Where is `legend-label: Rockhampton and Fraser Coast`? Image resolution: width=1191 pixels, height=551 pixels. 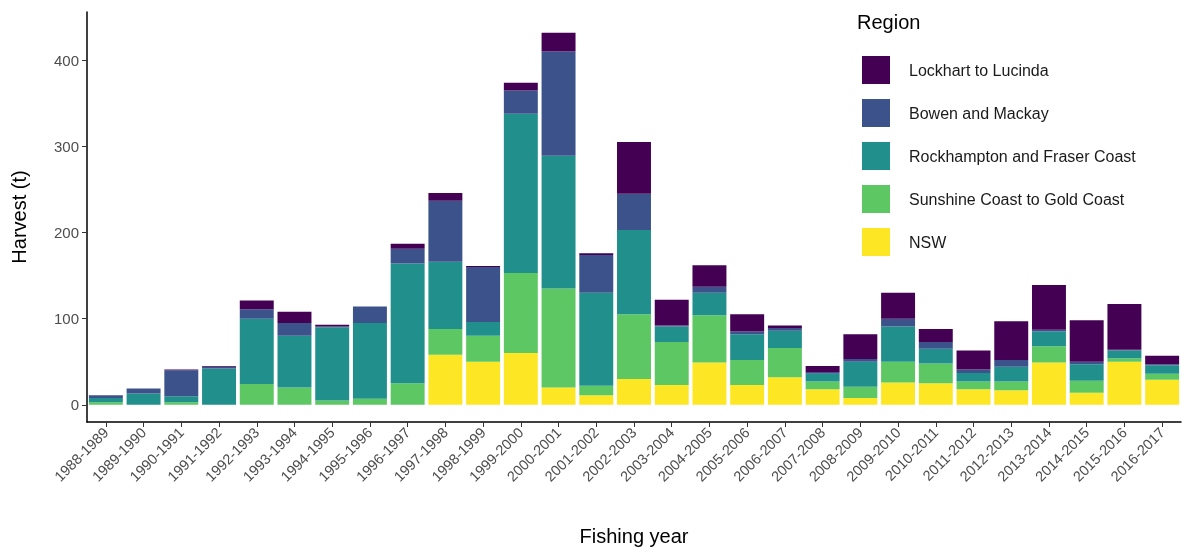 legend-label: Rockhampton and Fraser Coast is located at coordinates (1023, 156).